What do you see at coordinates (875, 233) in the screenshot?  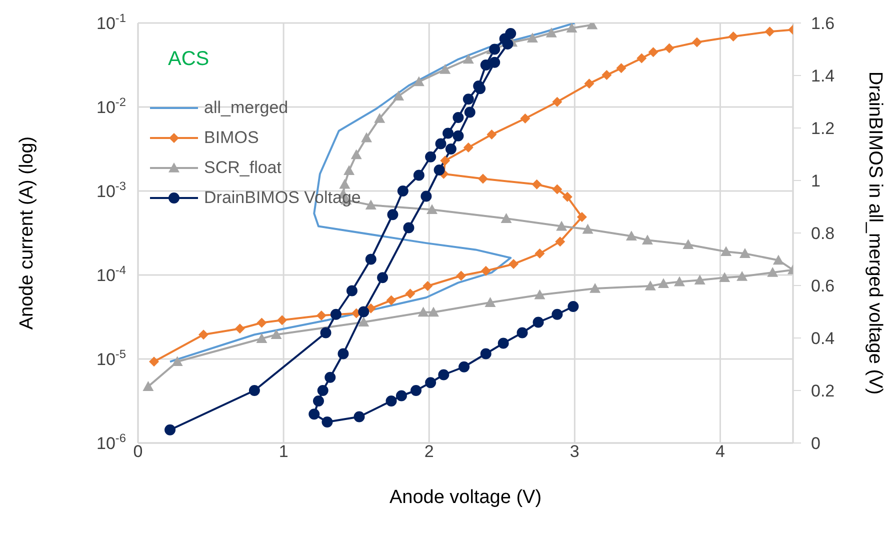 I see `y2-axis-title: DrainBIMOS in all_merged voltage (V)` at bounding box center [875, 233].